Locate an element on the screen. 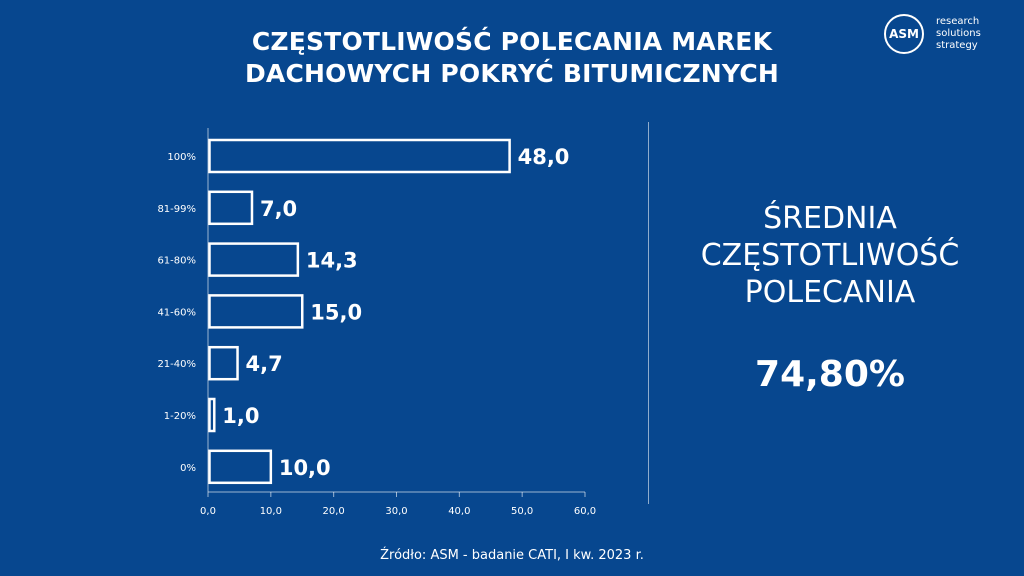 The image size is (1024, 576). data-label: 7,0 is located at coordinates (278, 209).